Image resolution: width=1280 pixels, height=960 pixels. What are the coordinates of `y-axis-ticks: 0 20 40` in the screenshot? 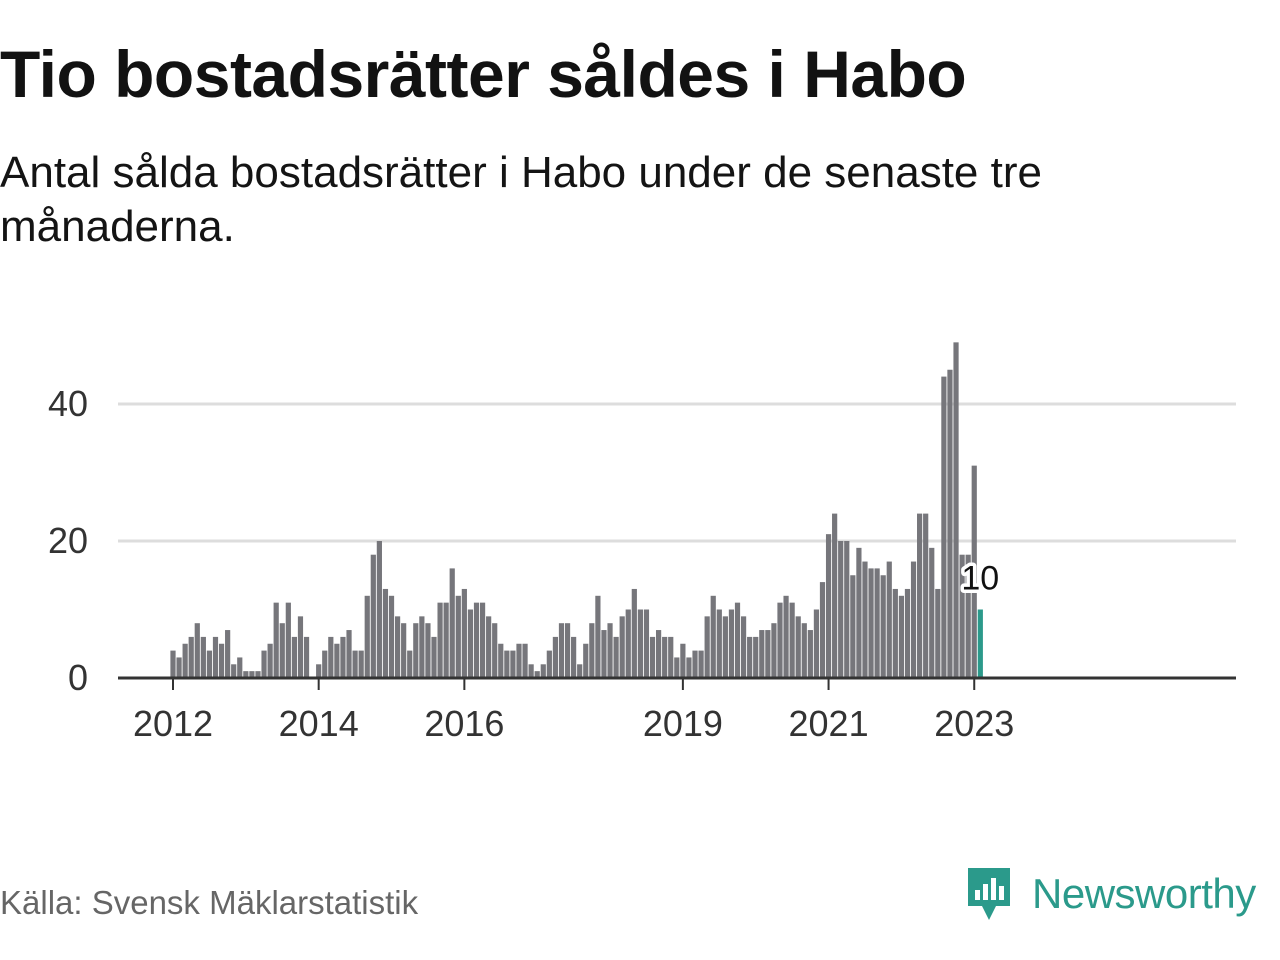 It's located at (68, 540).